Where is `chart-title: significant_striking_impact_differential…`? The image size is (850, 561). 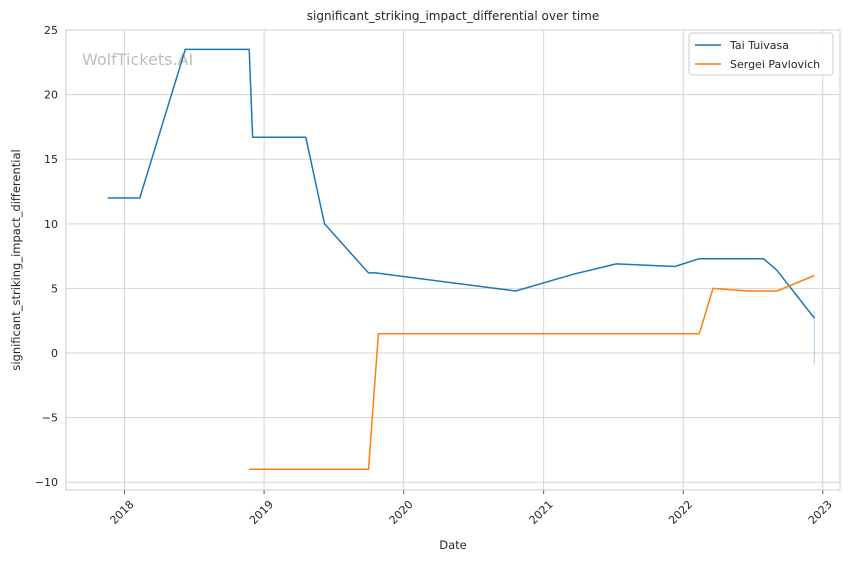
chart-title: significant_striking_impact_differential… is located at coordinates (453, 16).